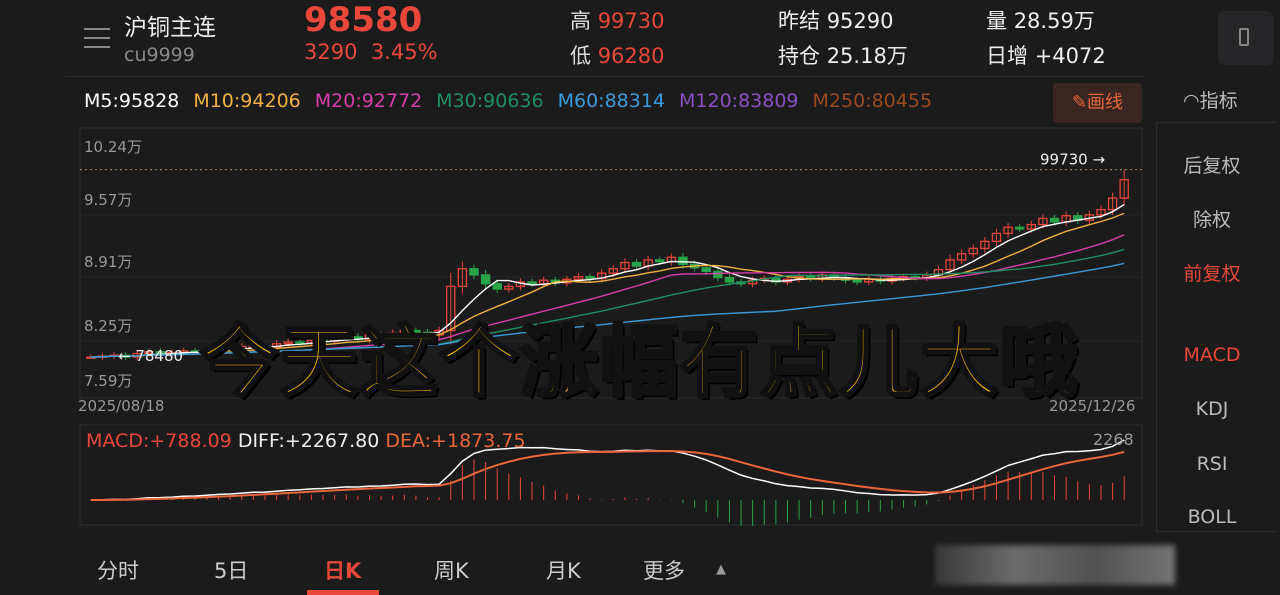  I want to click on sidebar-item: 前复权, so click(1212, 274).